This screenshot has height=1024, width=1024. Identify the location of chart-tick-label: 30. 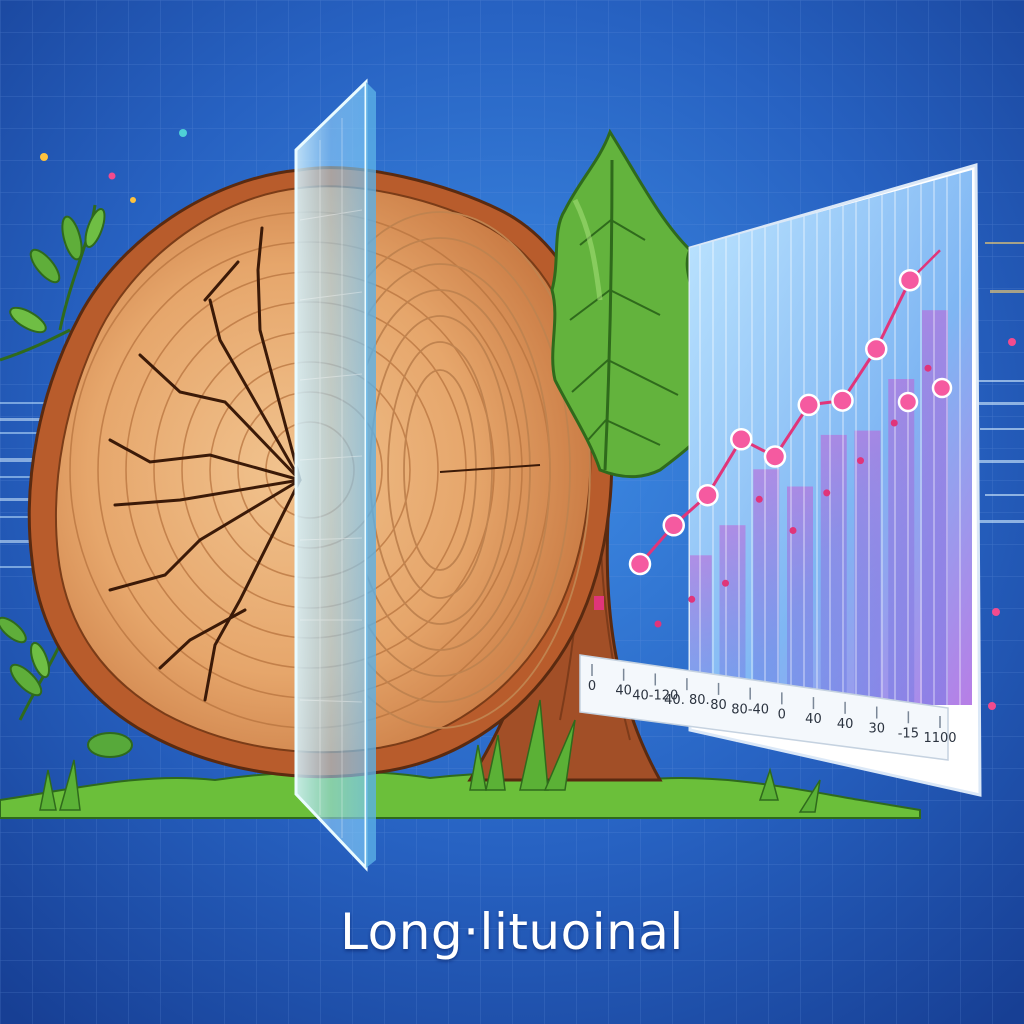
(876, 729).